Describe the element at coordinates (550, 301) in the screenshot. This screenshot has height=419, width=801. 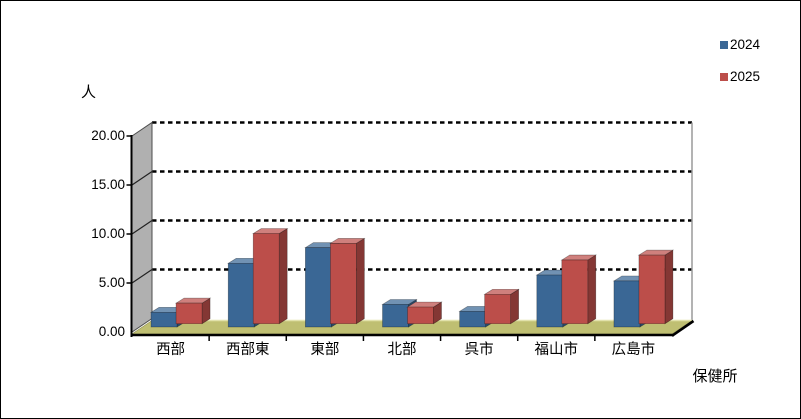
I see `bar-2024-c5` at that location.